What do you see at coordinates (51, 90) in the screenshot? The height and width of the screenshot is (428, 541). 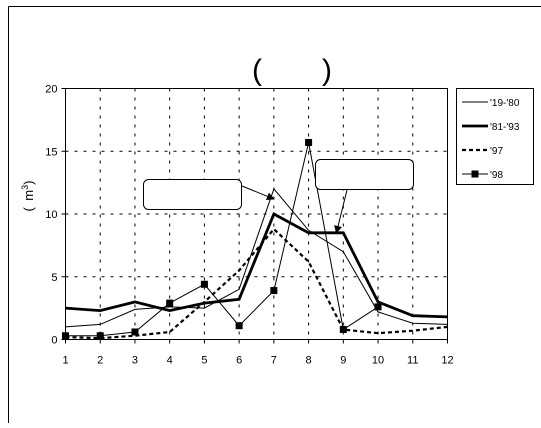 I see `y-tick-label: 20` at bounding box center [51, 90].